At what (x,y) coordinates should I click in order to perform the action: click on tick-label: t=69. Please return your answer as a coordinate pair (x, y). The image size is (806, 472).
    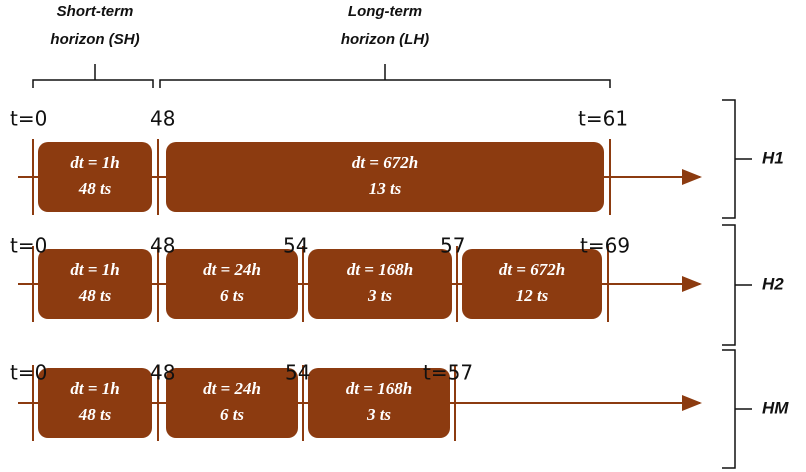
    Looking at the image, I should click on (605, 246).